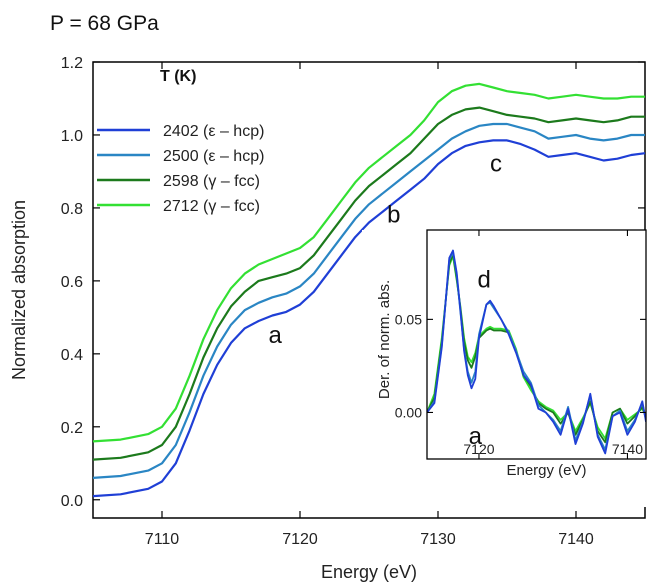 The image size is (661, 587). What do you see at coordinates (275, 335) in the screenshot?
I see `annotation-a: a` at bounding box center [275, 335].